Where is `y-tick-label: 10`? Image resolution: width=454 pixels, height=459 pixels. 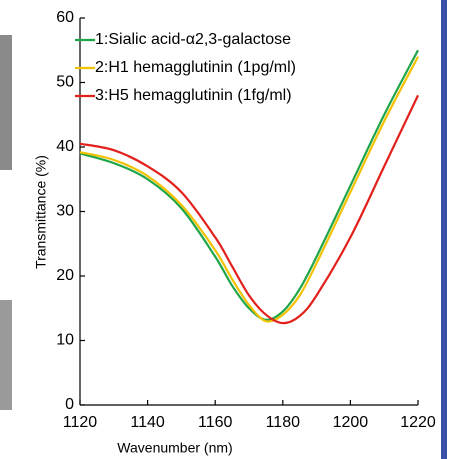 y-tick-label: 10 is located at coordinates (65, 340).